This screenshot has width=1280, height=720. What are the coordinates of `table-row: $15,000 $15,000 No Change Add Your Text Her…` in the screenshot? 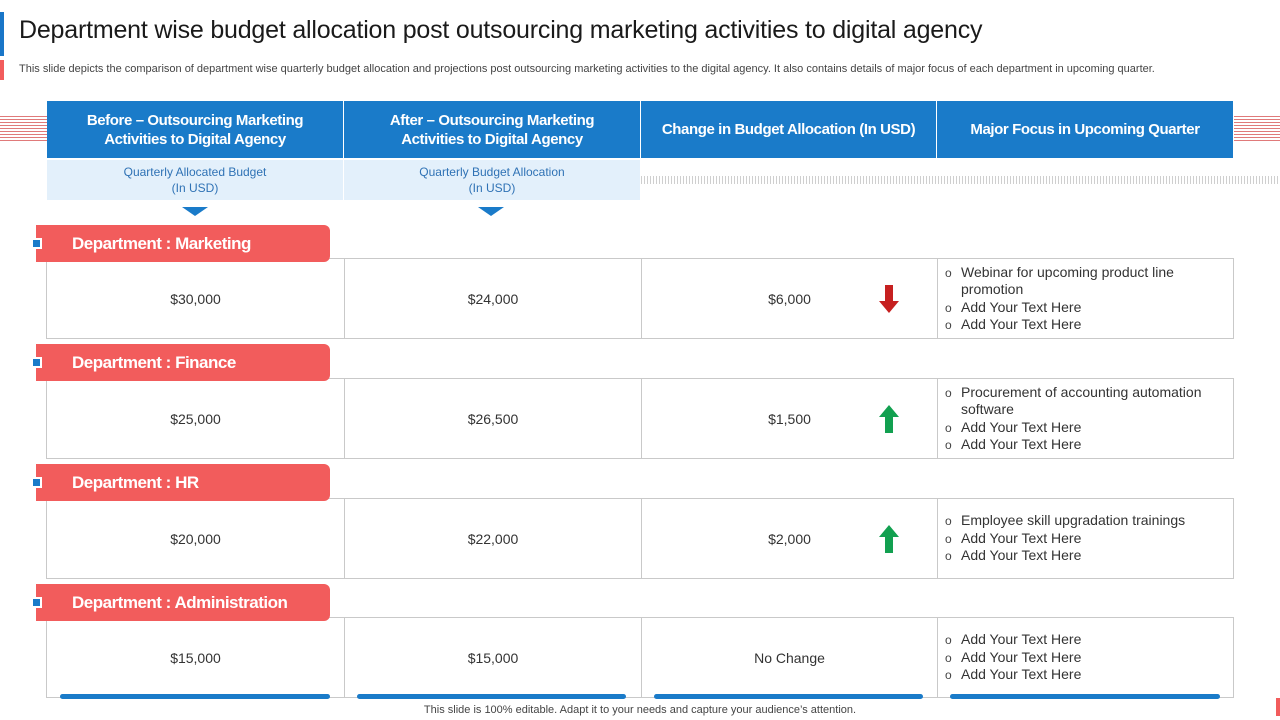 It's located at (640, 657).